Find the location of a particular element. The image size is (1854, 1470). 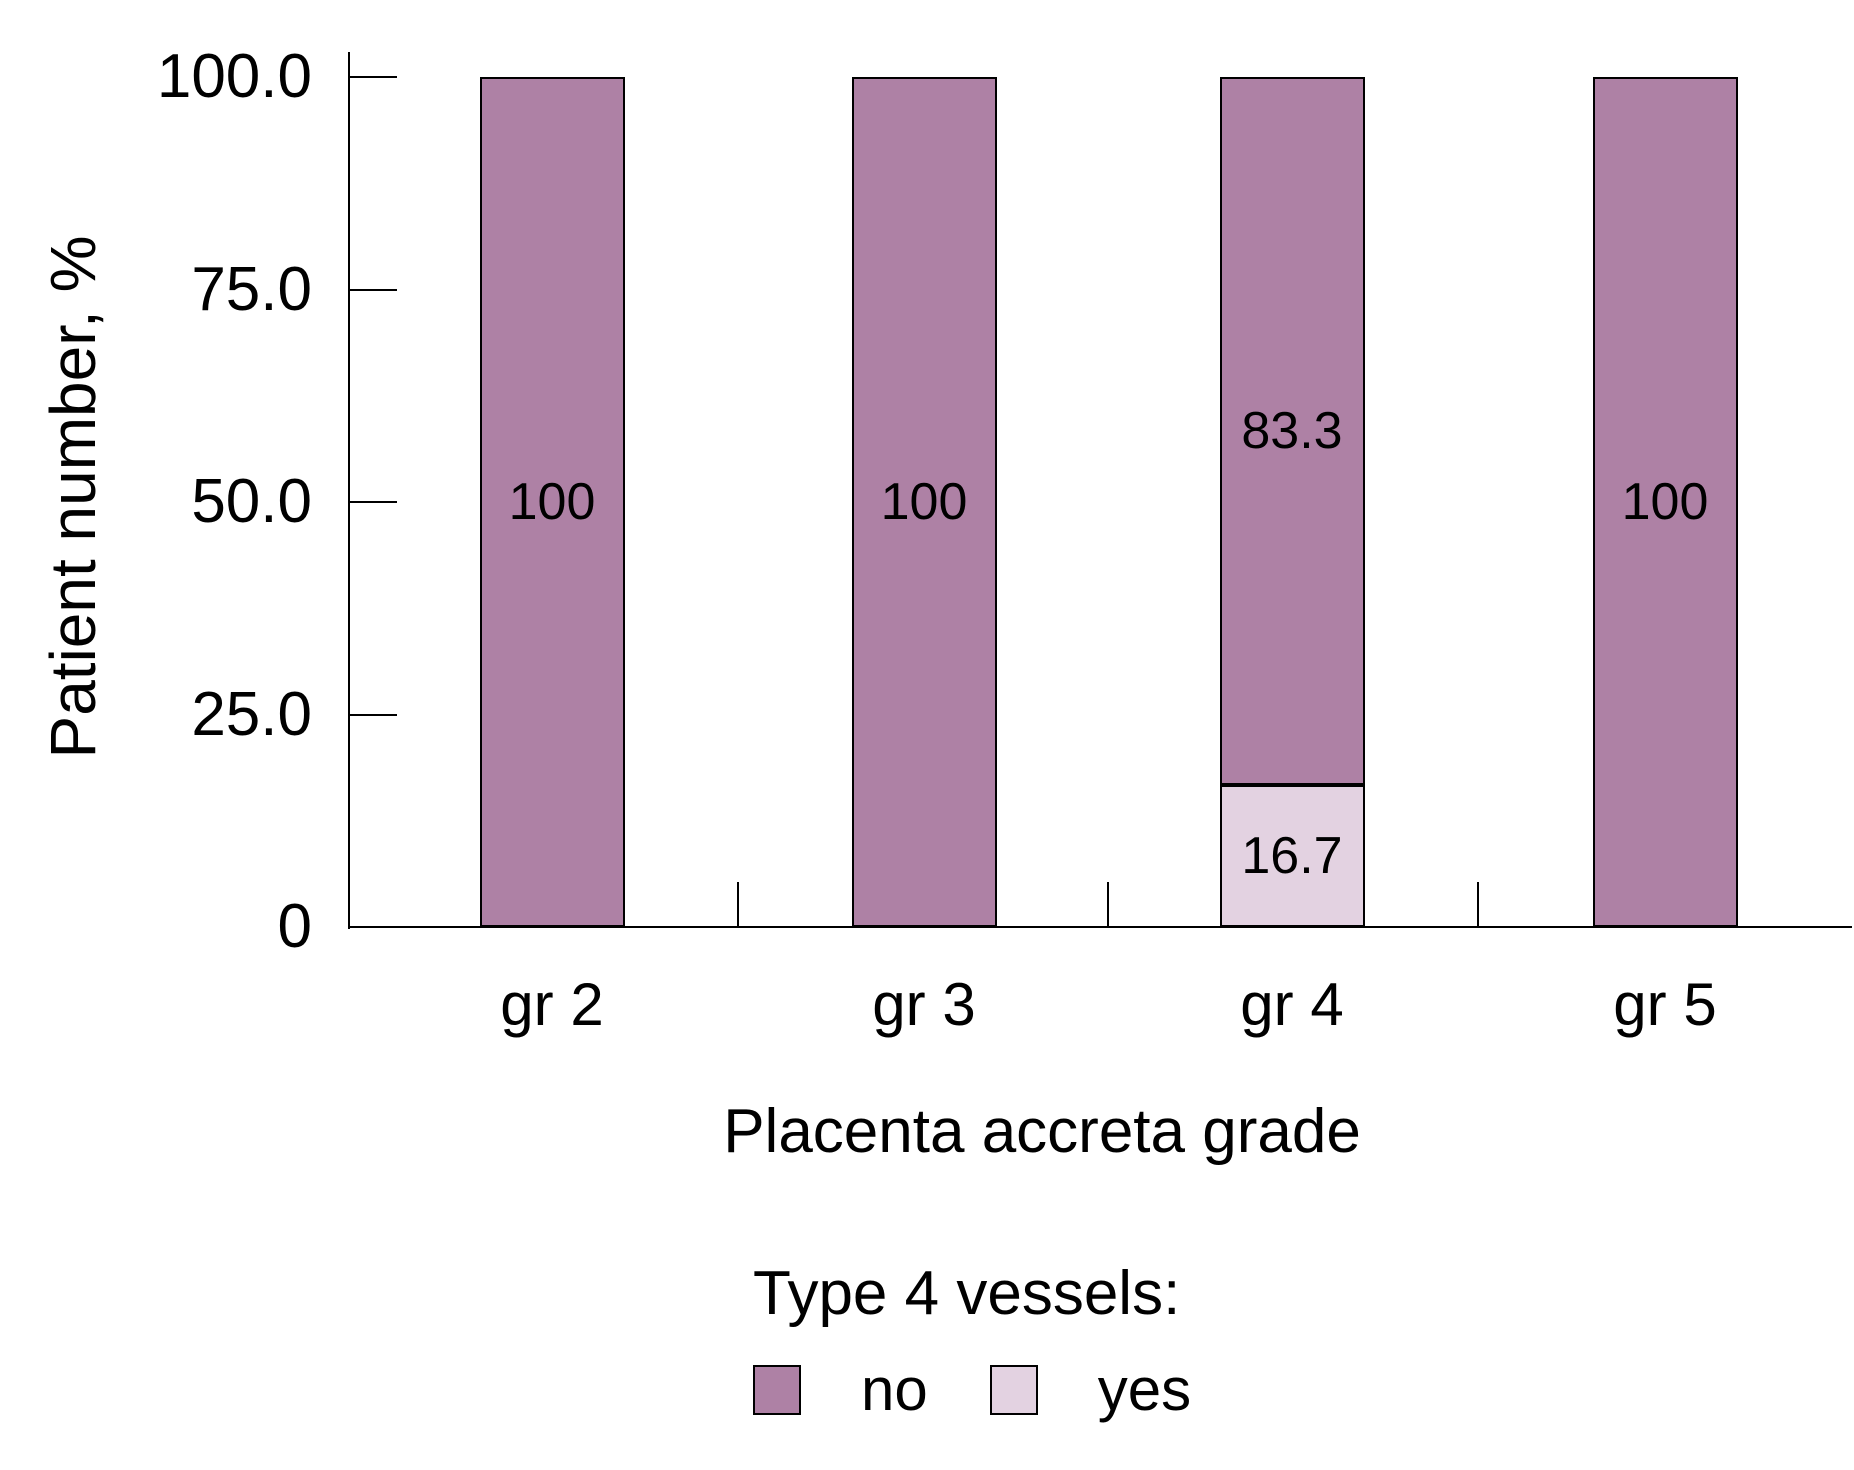

y-axis-line is located at coordinates (349, 490).